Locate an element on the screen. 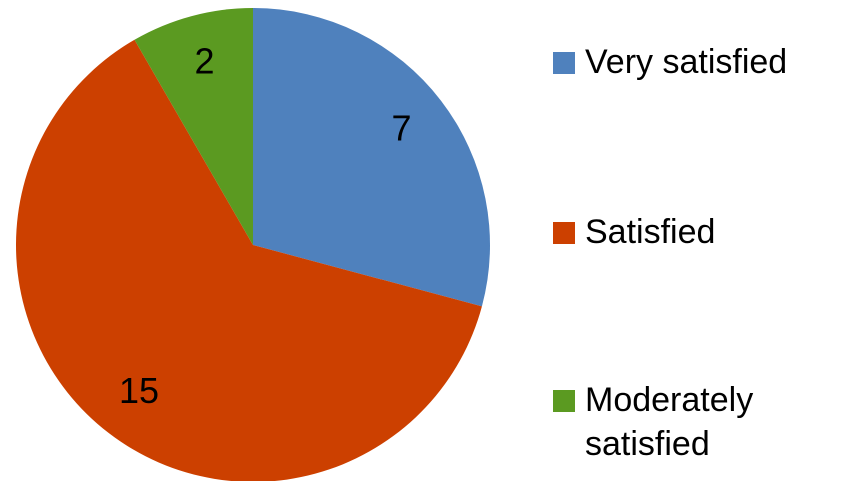  data-label: 7 is located at coordinates (402, 128).